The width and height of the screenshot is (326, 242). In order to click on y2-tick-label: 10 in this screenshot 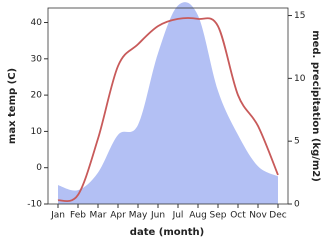, I will do `click(300, 79)`.